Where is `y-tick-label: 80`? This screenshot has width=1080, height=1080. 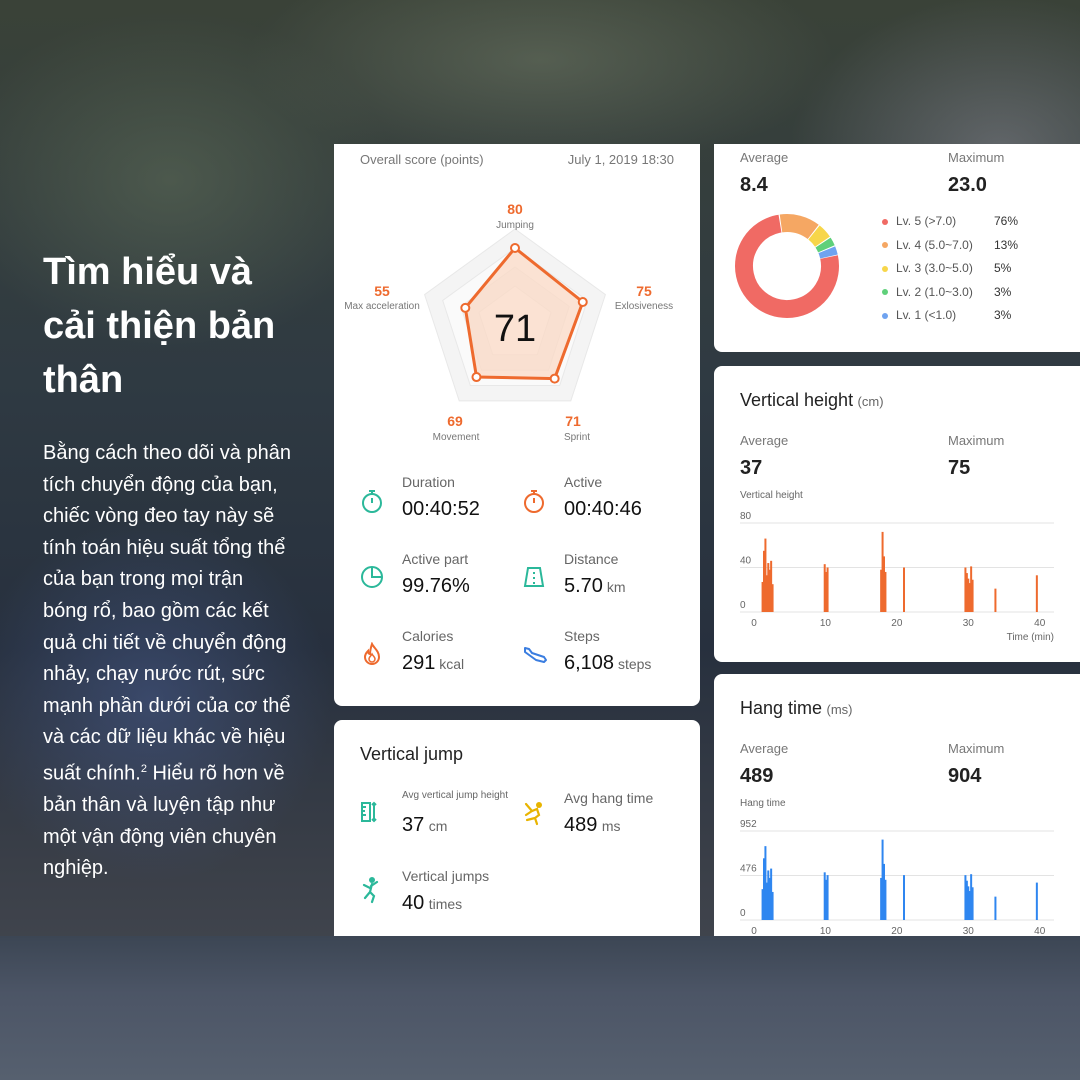 y-tick-label: 80 is located at coordinates (746, 516).